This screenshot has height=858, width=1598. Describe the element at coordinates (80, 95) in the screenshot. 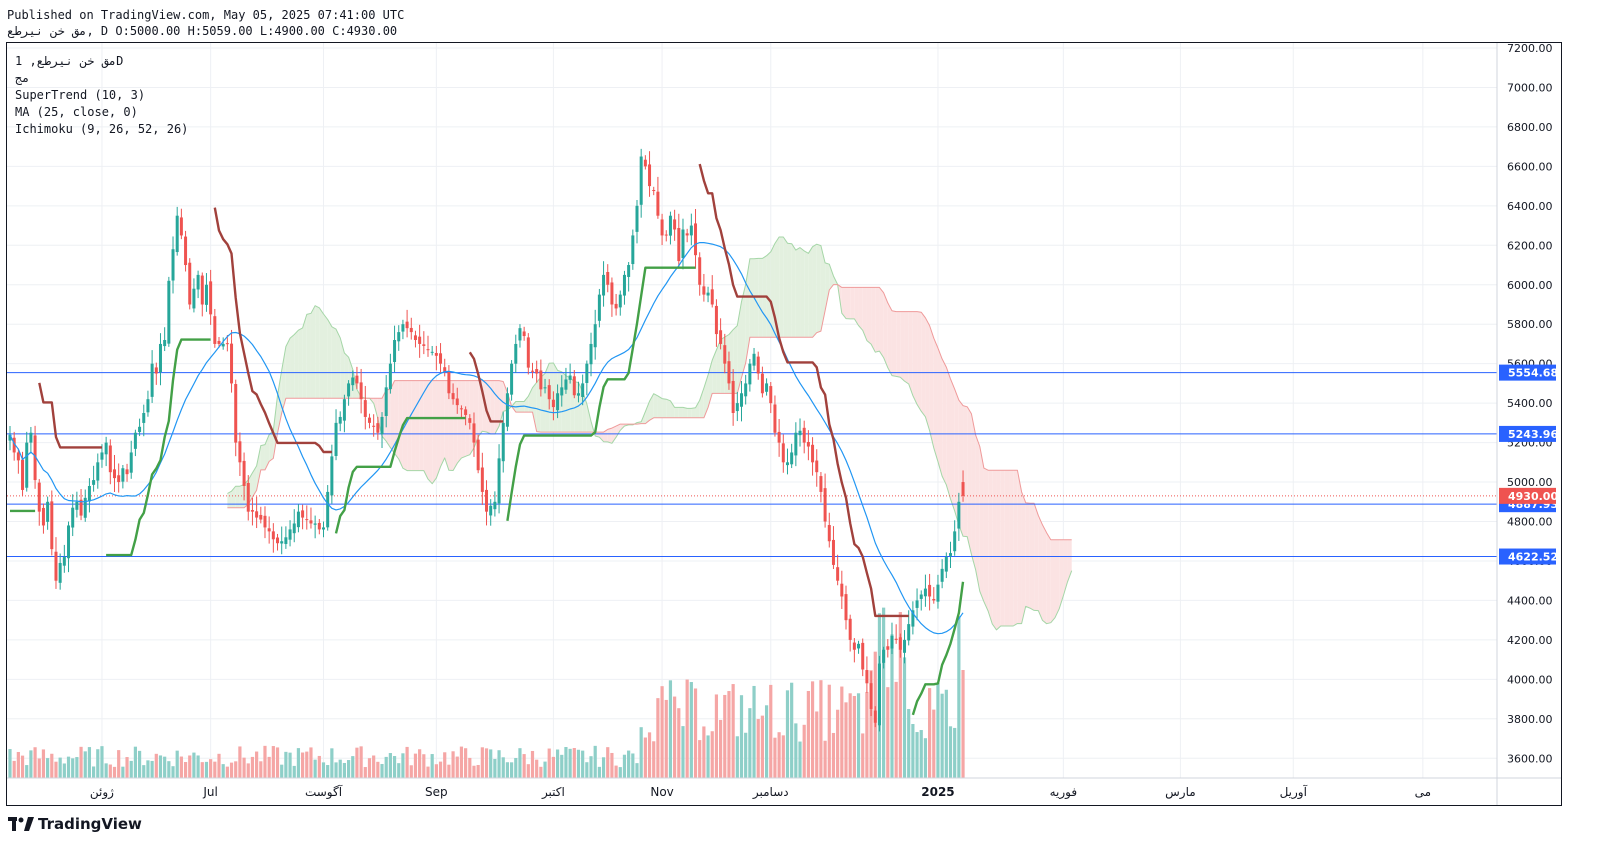

I see `legend-supertrend: SuperTrend (10, 3)` at that location.